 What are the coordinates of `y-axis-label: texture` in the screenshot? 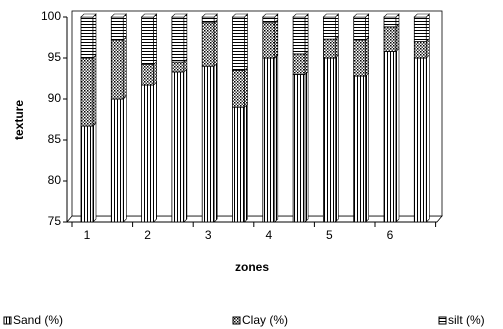 It's located at (19, 120).